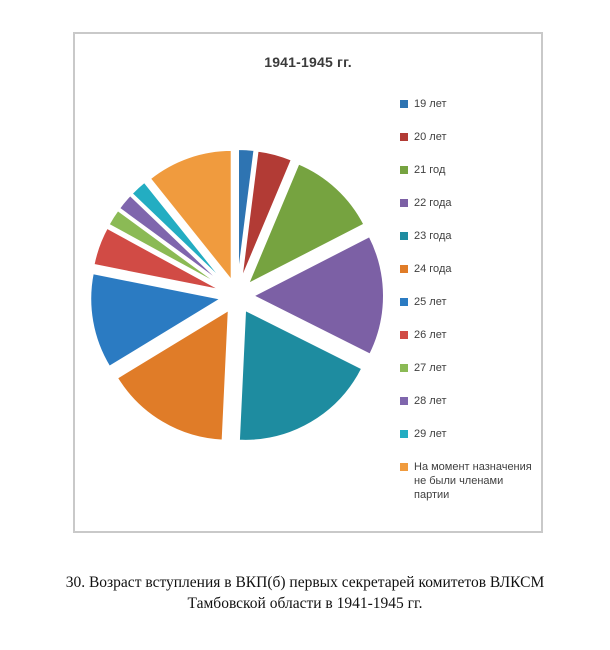 This screenshot has width=610, height=650. What do you see at coordinates (467, 269) in the screenshot?
I see `legend-item-5: 24 года` at bounding box center [467, 269].